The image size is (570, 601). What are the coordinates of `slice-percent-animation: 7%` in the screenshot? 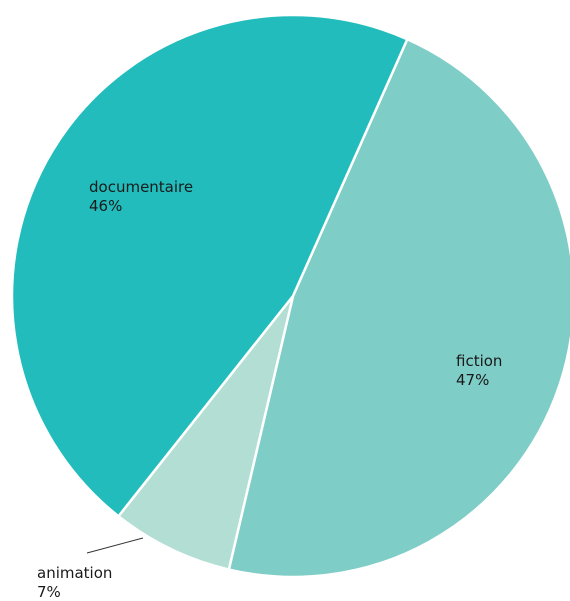 It's located at (49, 592).